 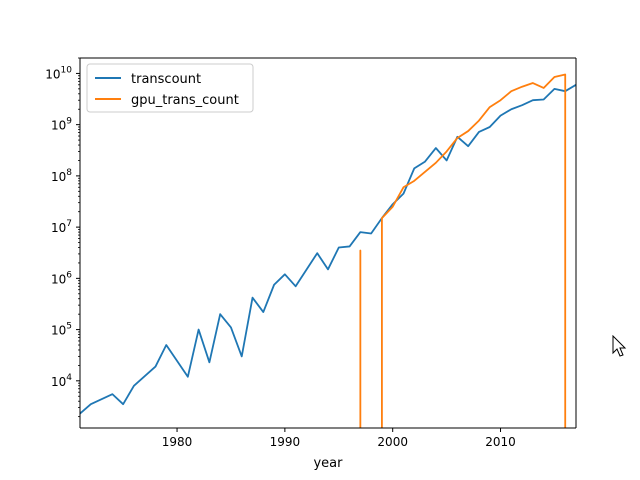 I want to click on legend-box, so click(x=170, y=88).